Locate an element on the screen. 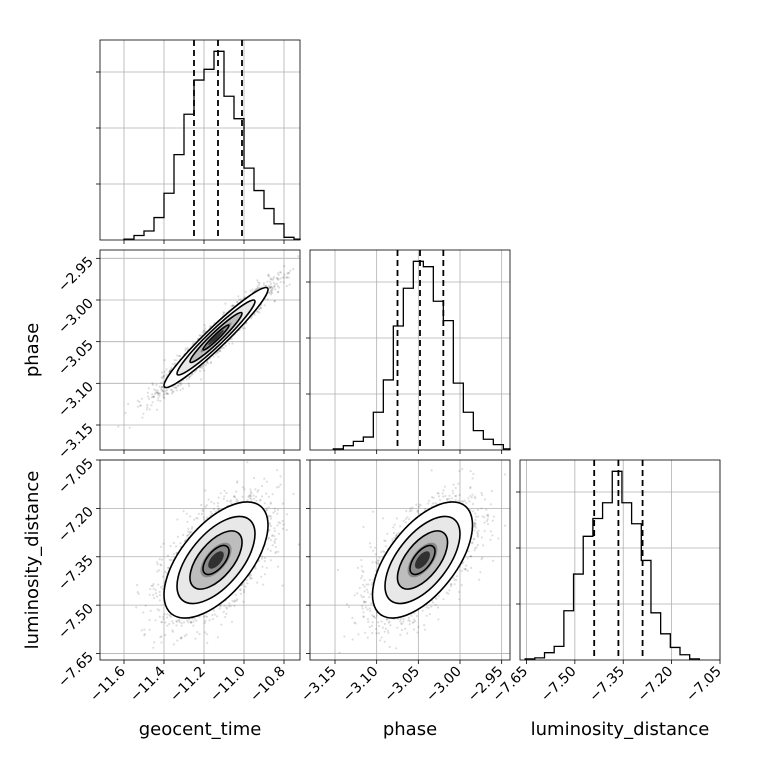 The image size is (760, 760). x-tick-label: −7.50 is located at coordinates (559, 685).